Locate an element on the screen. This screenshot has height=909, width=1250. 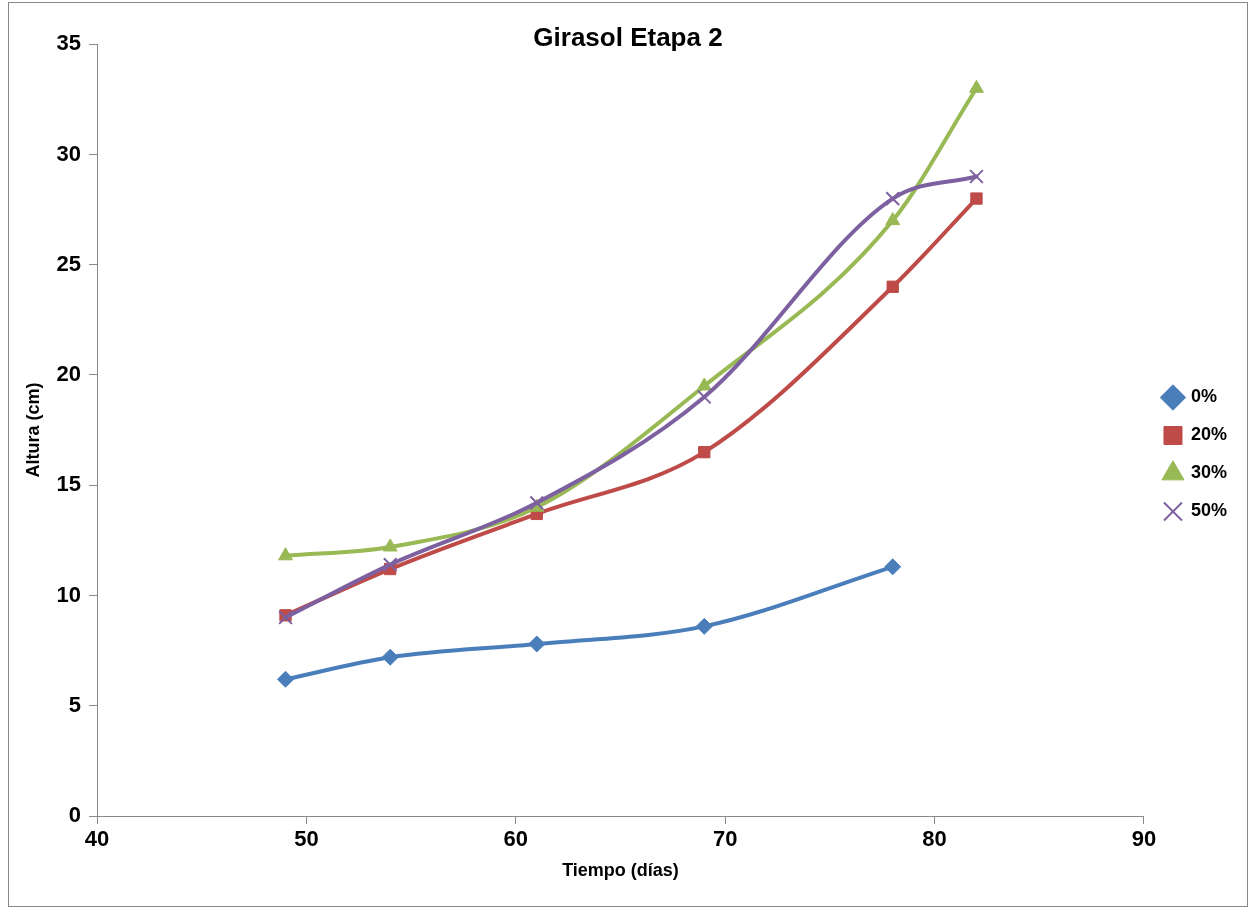
chart-title: Girasol Etapa 2 is located at coordinates (628, 36).